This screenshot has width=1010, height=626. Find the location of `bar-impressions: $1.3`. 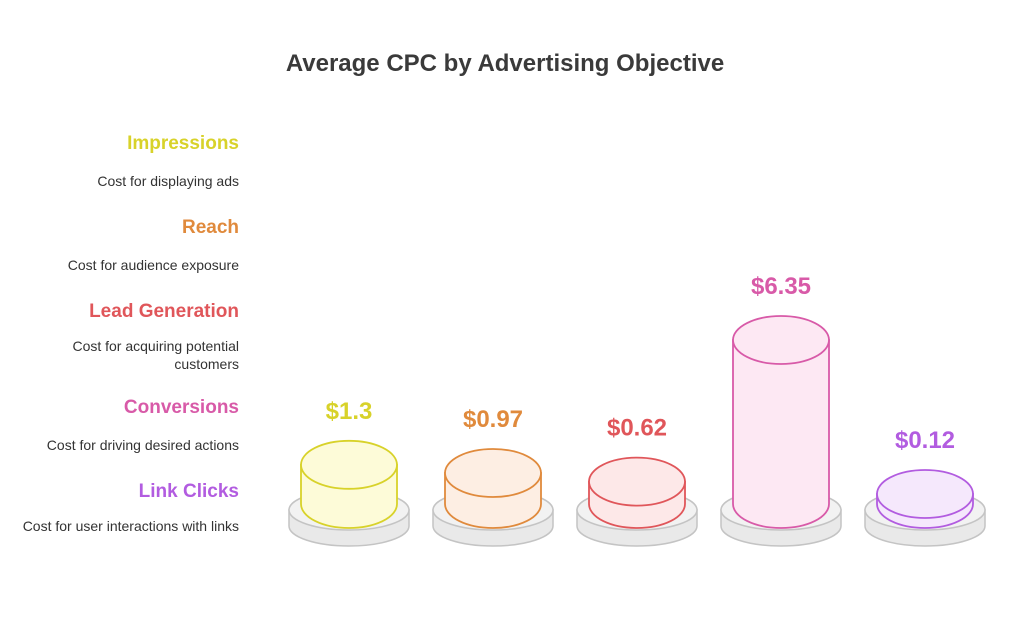

bar-impressions: $1.3 is located at coordinates (349, 472).